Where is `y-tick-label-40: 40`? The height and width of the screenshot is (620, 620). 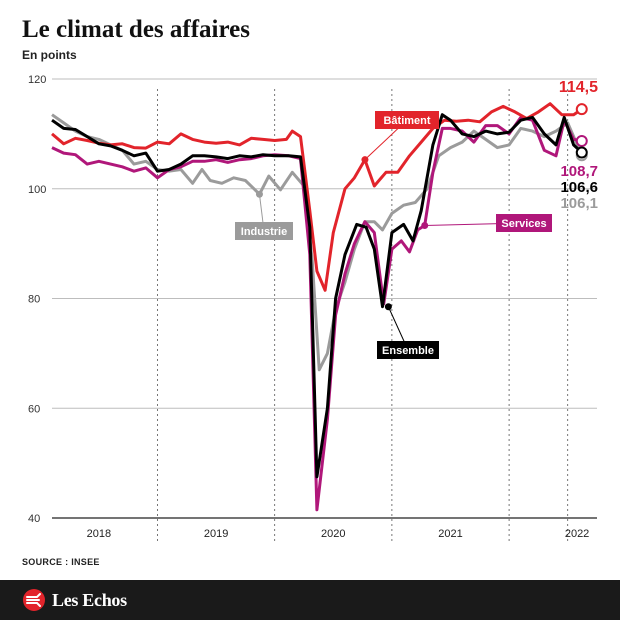 y-tick-label-40: 40 is located at coordinates (34, 519).